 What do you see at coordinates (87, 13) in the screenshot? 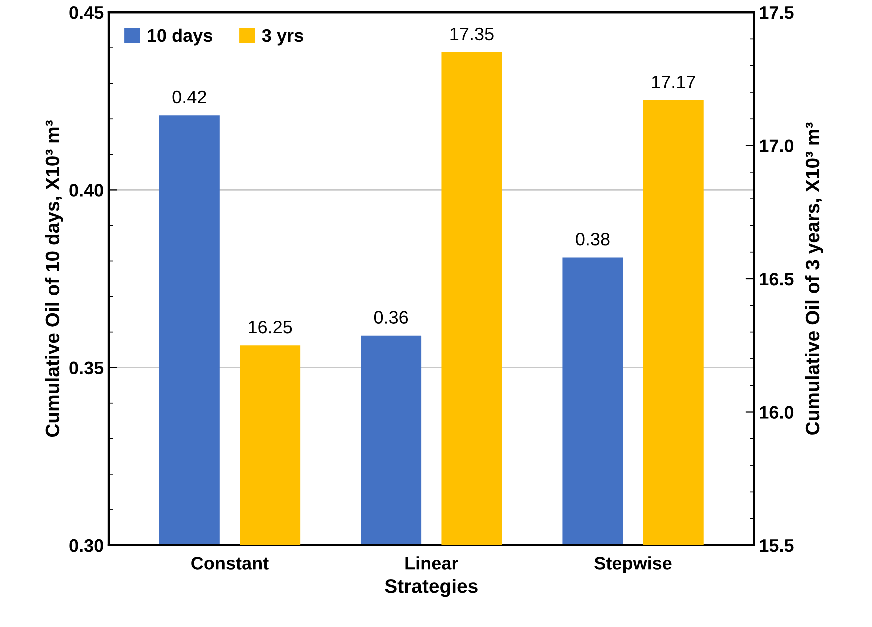
I see `y-tick-label: 0.45` at bounding box center [87, 13].